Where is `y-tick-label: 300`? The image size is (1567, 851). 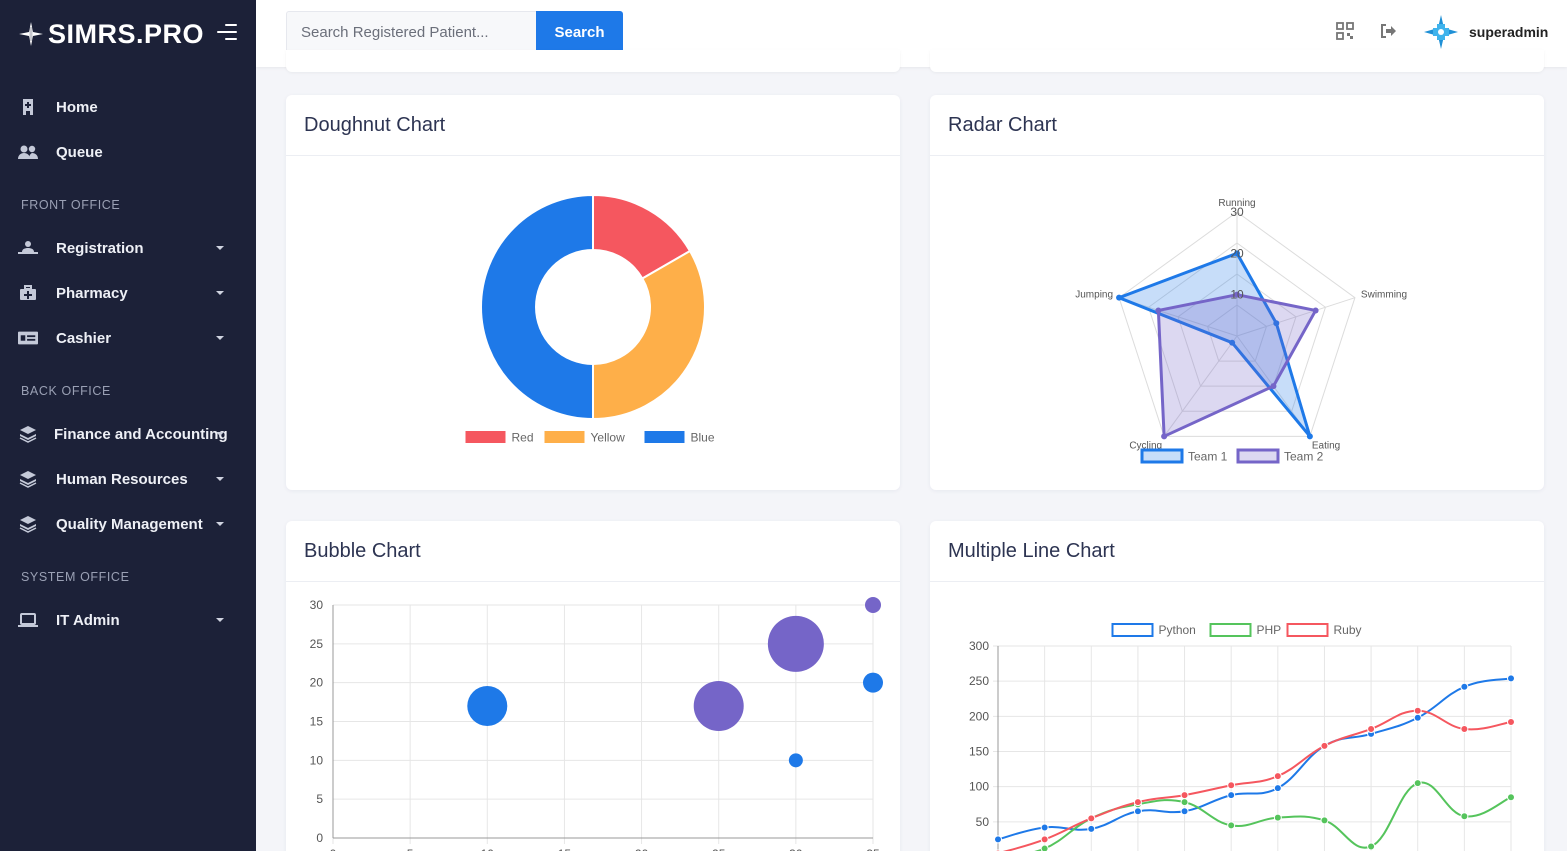
y-tick-label: 300 is located at coordinates (979, 646).